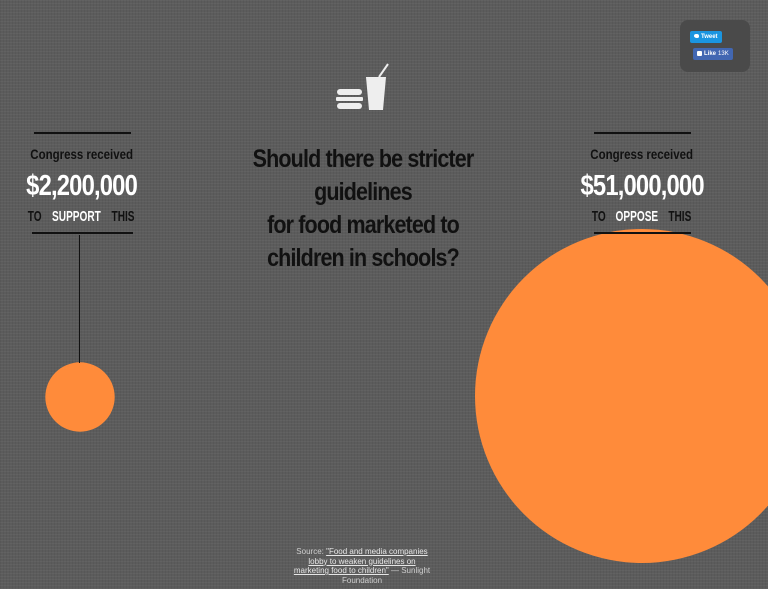 The width and height of the screenshot is (768, 589). I want to click on oppose-bottom-rule, so click(642, 233).